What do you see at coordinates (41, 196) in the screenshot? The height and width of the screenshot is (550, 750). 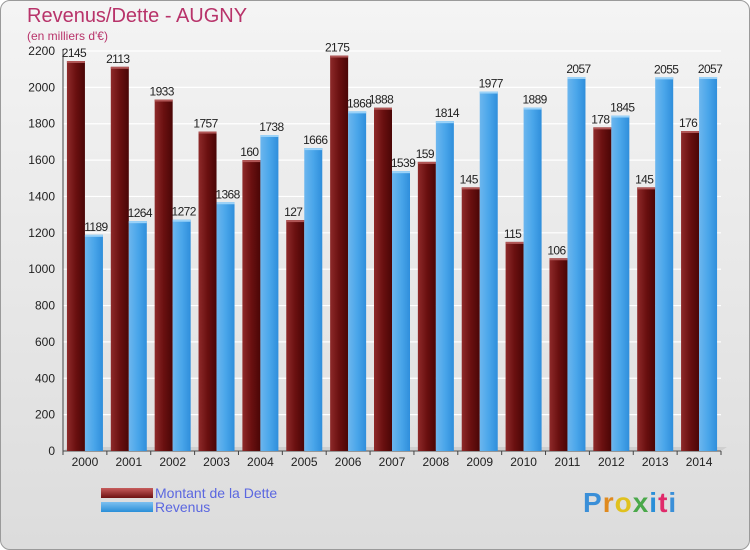 I see `y-tick-label: 1400` at bounding box center [41, 196].